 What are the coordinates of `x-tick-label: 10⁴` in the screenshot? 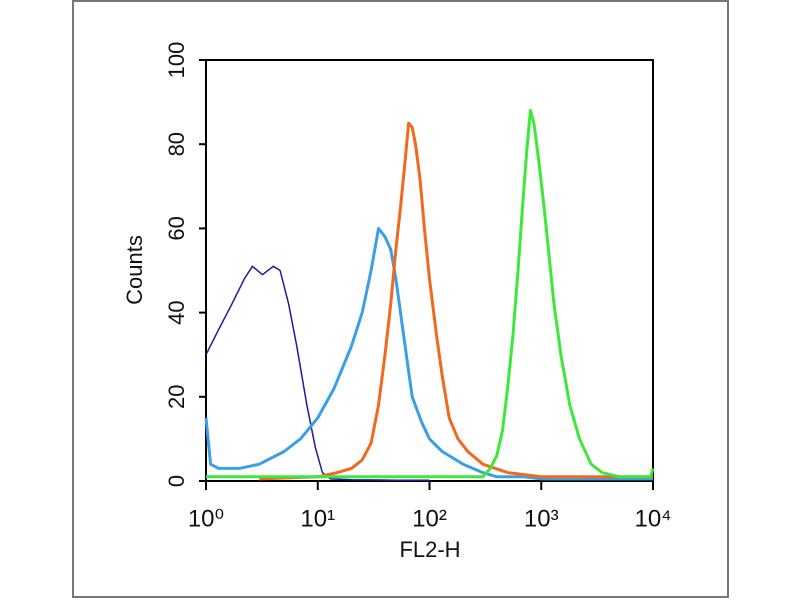 It's located at (652, 518).